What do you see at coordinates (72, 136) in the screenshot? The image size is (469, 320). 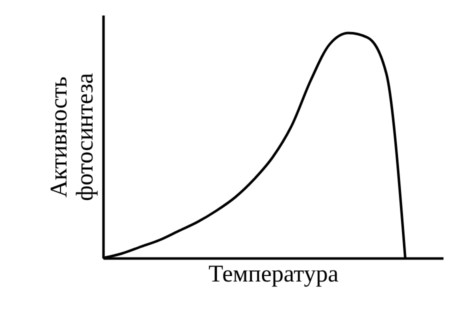 I see `y-axis-title: Активность фотосинтеза` at bounding box center [72, 136].